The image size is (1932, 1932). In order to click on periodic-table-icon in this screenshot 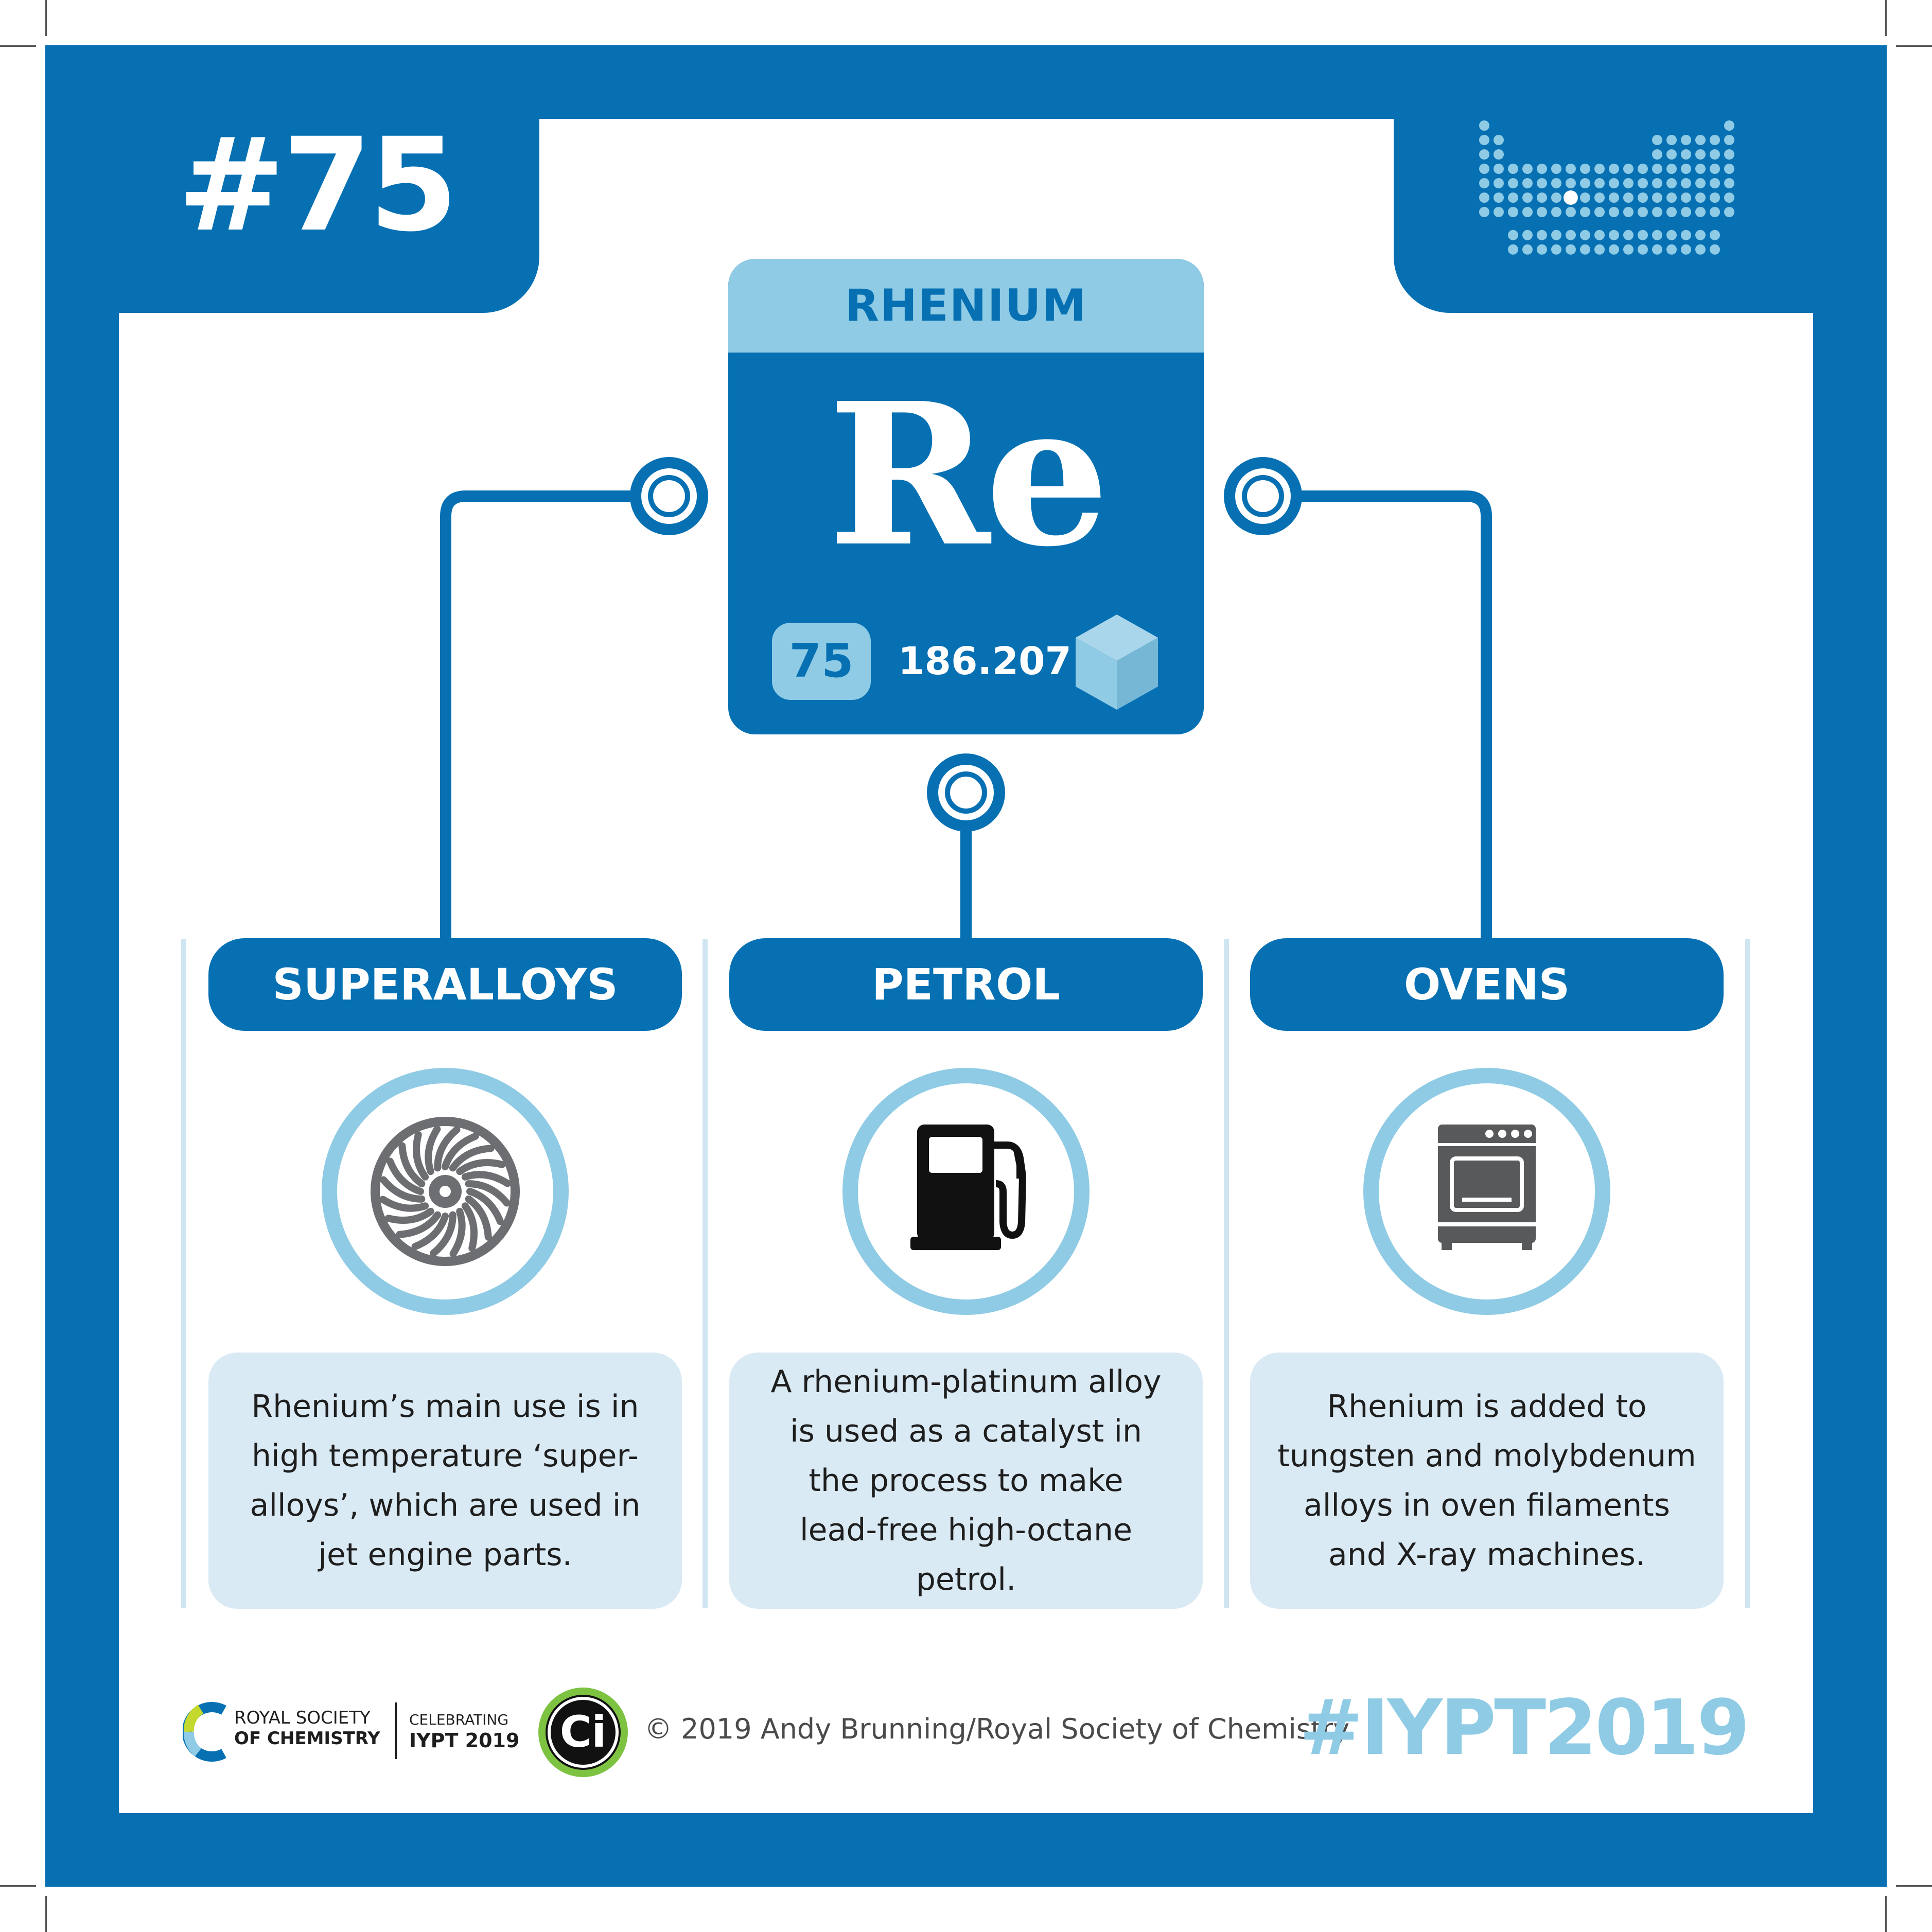, I will do `click(1607, 188)`.